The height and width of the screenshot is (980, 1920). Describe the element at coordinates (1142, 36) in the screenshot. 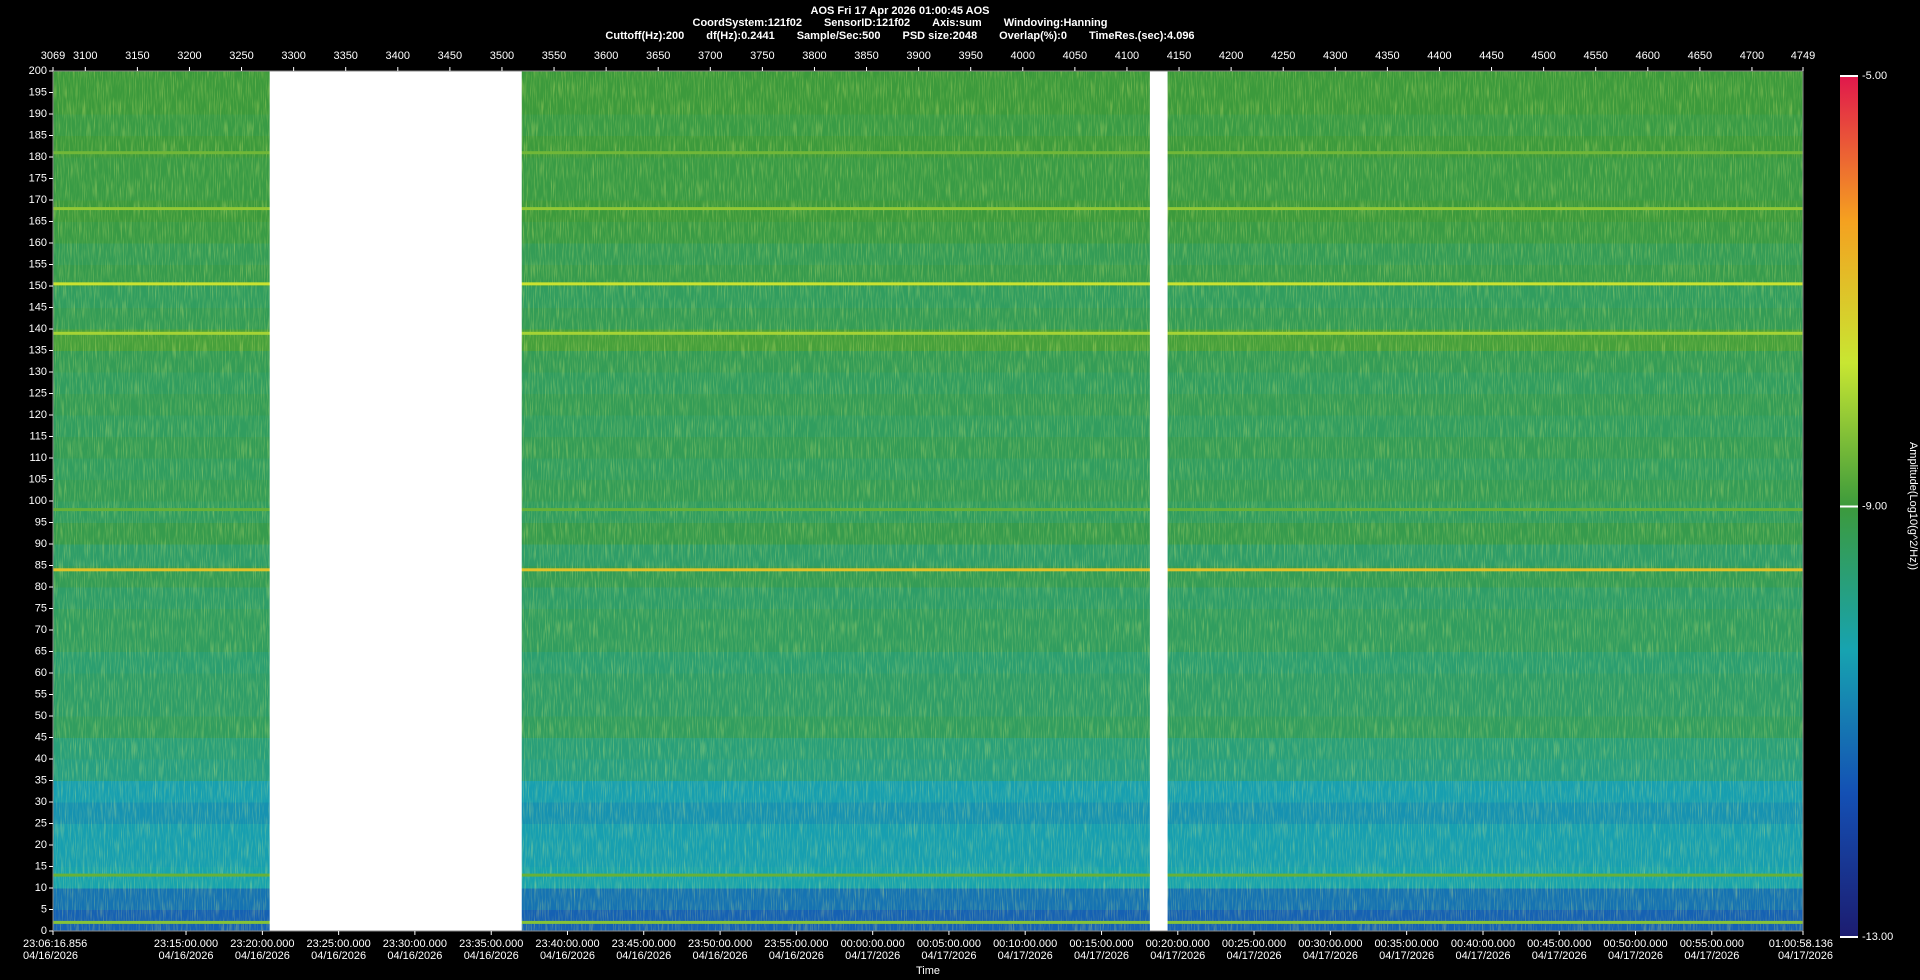

I see `info-item: TimeRes.(sec):4.096` at that location.